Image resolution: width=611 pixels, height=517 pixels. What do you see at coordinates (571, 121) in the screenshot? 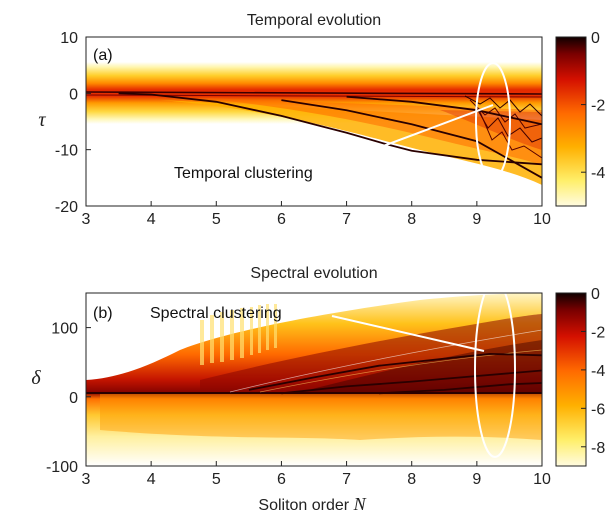
I see `panel-a-colorbar` at bounding box center [571, 121].